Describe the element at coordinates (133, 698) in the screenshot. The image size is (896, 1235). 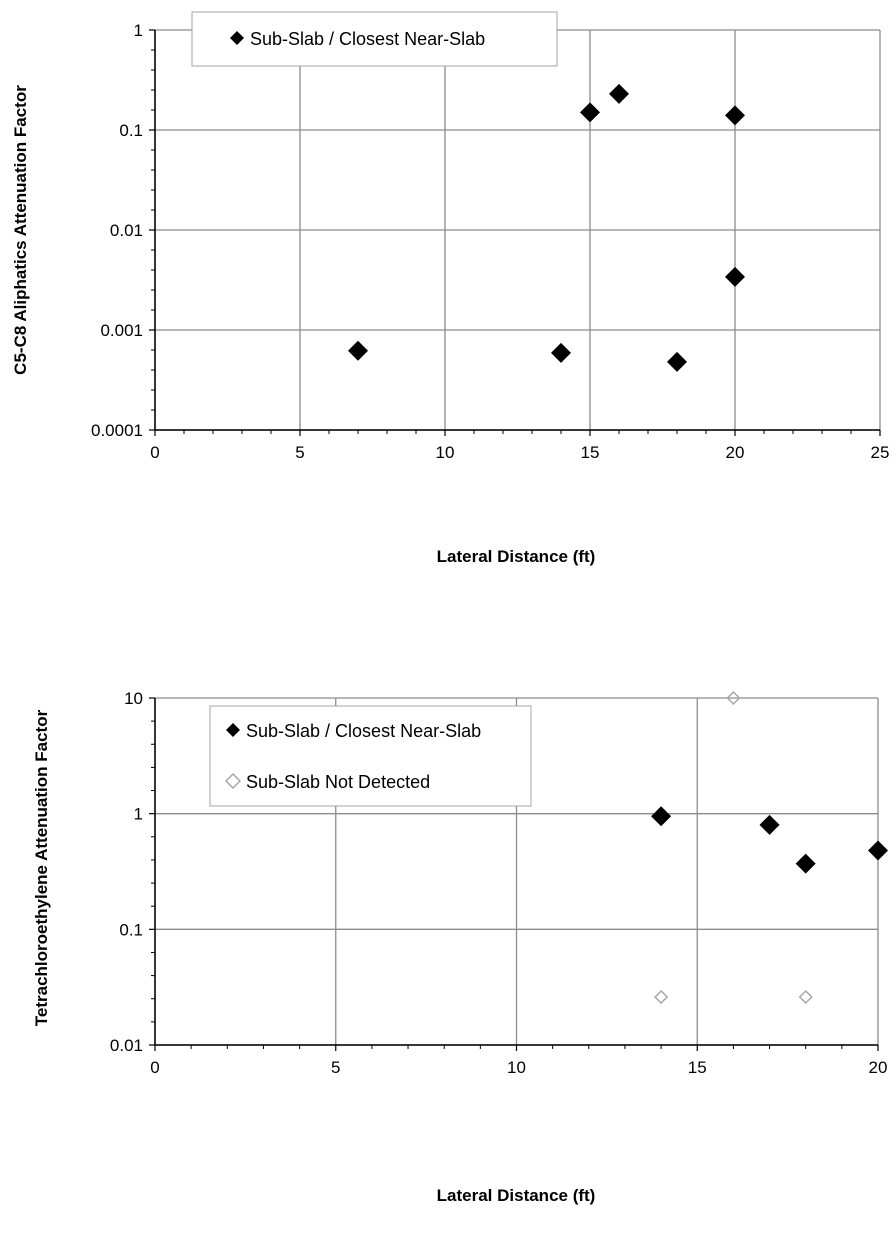
I see `chart2-y-tick-label: 10` at that location.